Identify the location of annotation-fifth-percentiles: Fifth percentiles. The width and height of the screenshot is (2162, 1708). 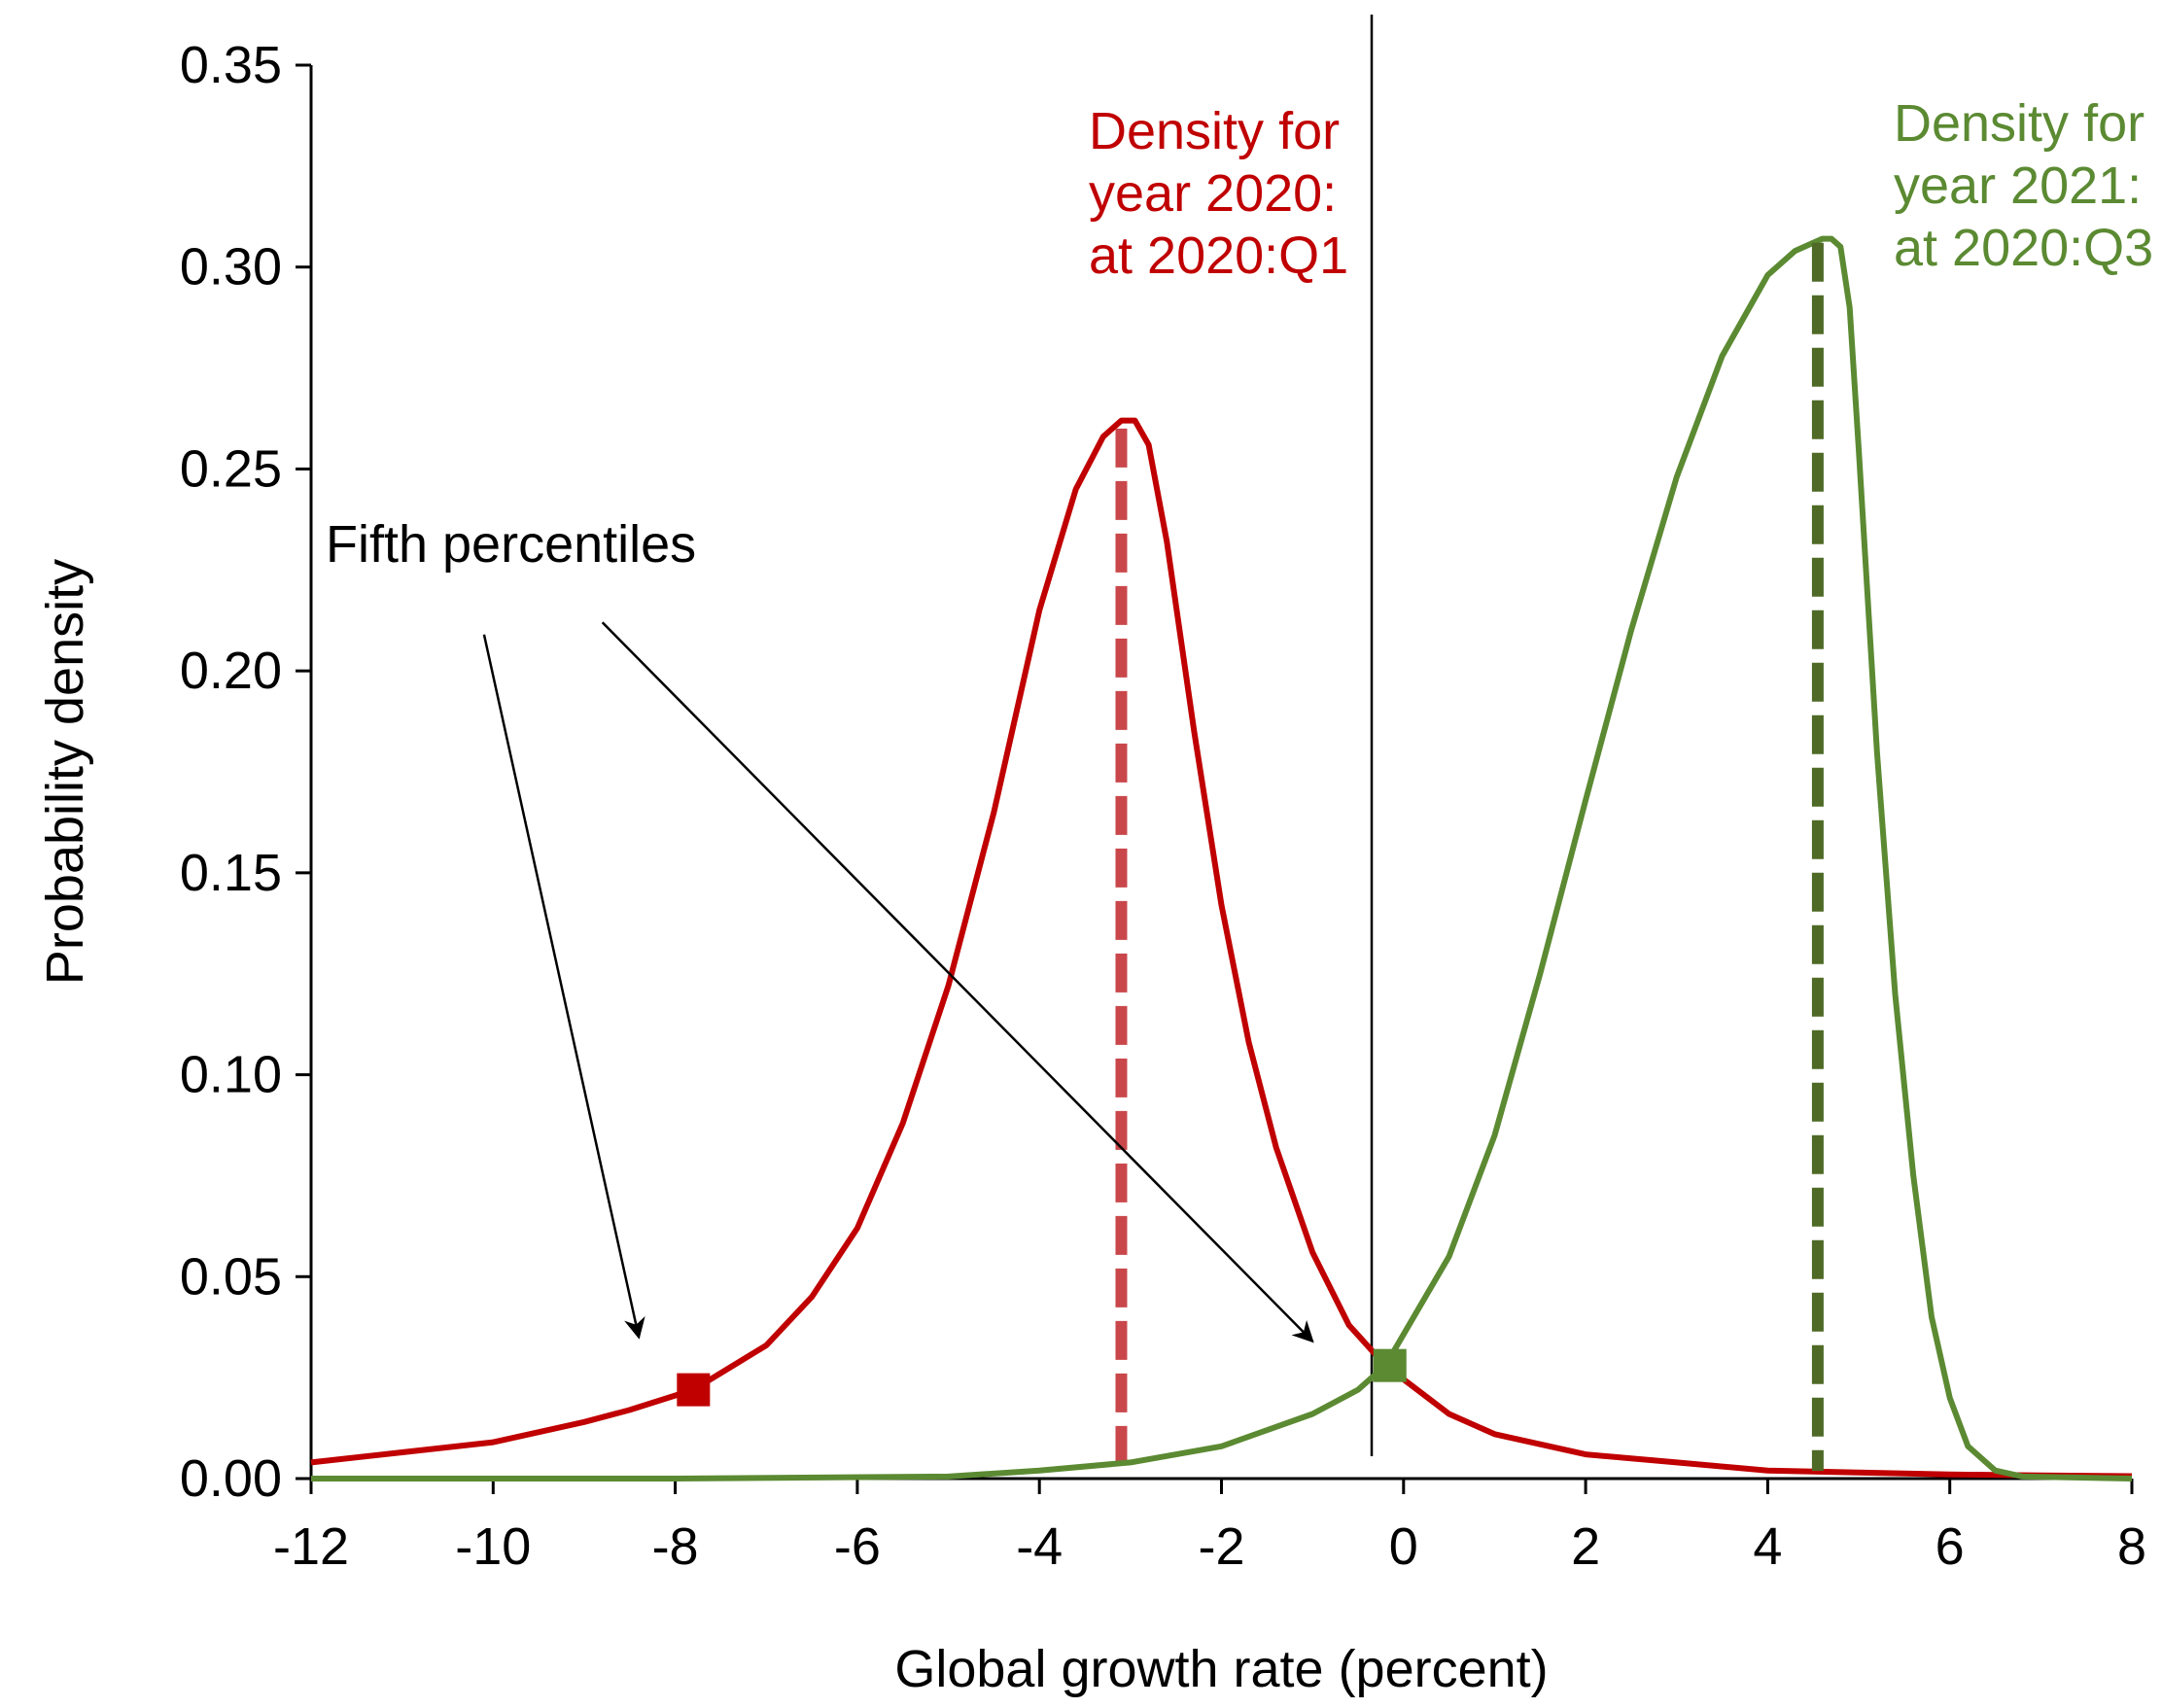
(511, 545).